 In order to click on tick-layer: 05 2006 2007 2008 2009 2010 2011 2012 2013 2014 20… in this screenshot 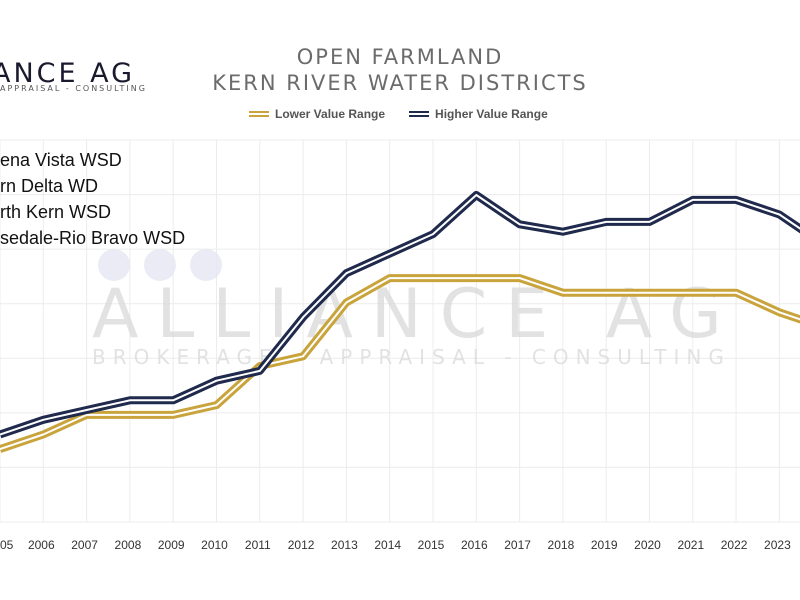, I will do `click(395, 545)`.